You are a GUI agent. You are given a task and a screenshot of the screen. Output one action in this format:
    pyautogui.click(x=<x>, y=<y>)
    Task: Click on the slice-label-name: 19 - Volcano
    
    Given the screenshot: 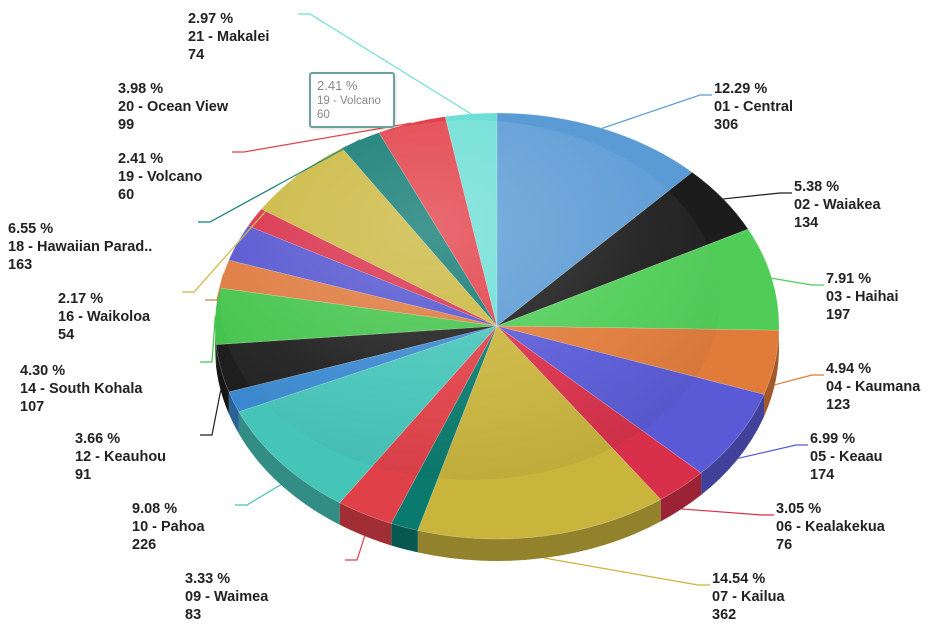 What is the action you would take?
    pyautogui.click(x=160, y=177)
    